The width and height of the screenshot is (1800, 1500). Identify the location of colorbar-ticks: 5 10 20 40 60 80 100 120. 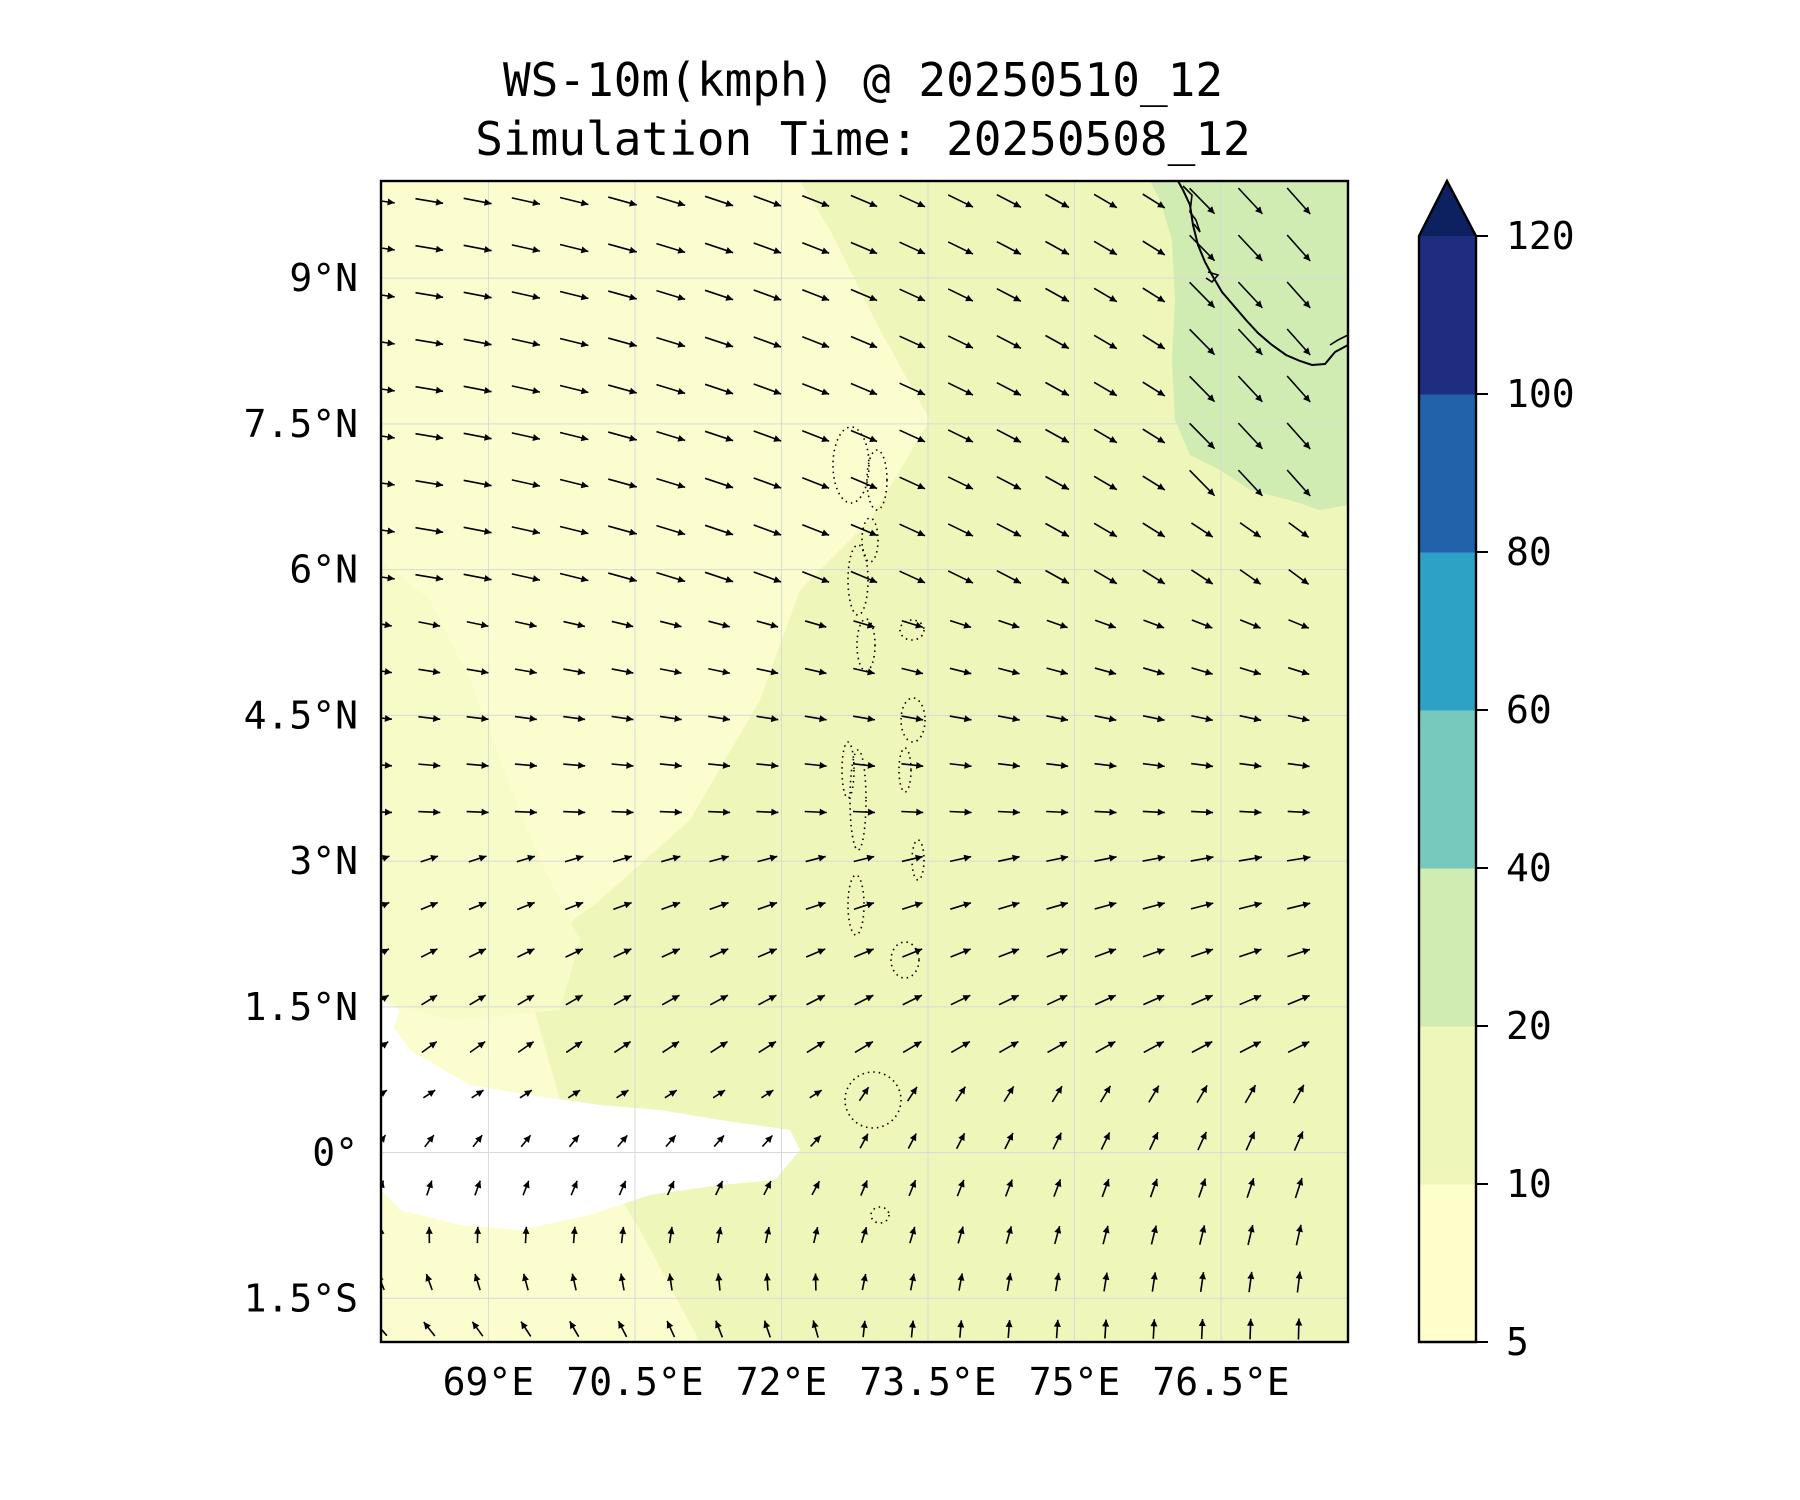
(1525, 789).